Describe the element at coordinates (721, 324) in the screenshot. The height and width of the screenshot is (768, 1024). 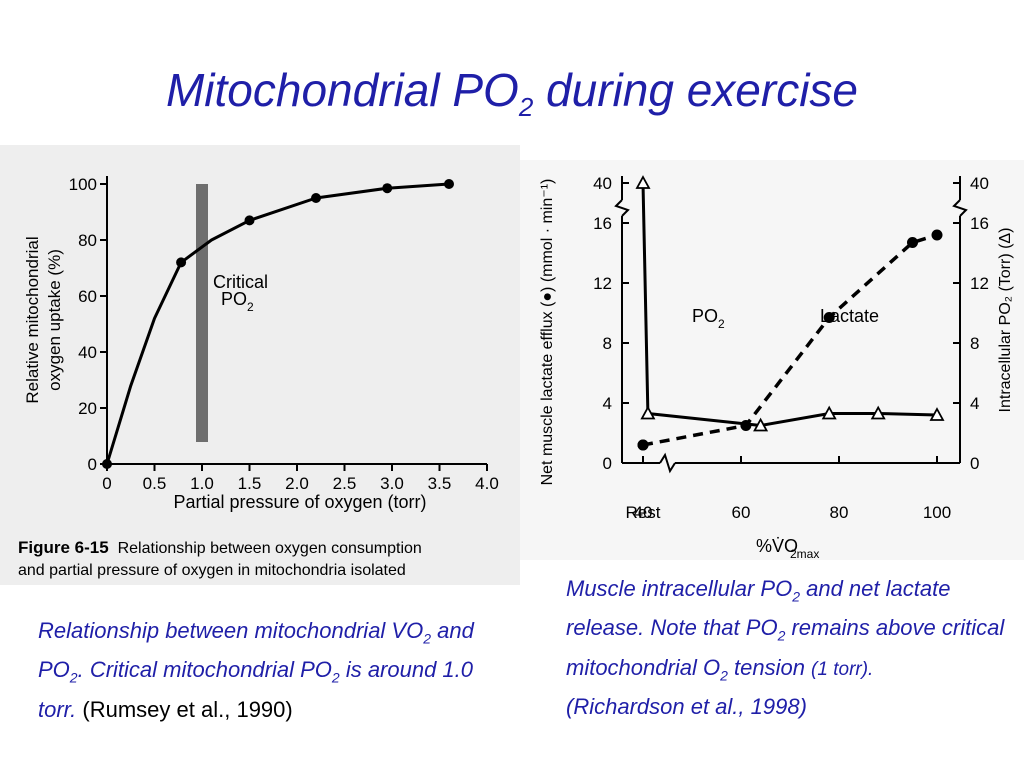
I see `po2-series-label-sub: 2` at that location.